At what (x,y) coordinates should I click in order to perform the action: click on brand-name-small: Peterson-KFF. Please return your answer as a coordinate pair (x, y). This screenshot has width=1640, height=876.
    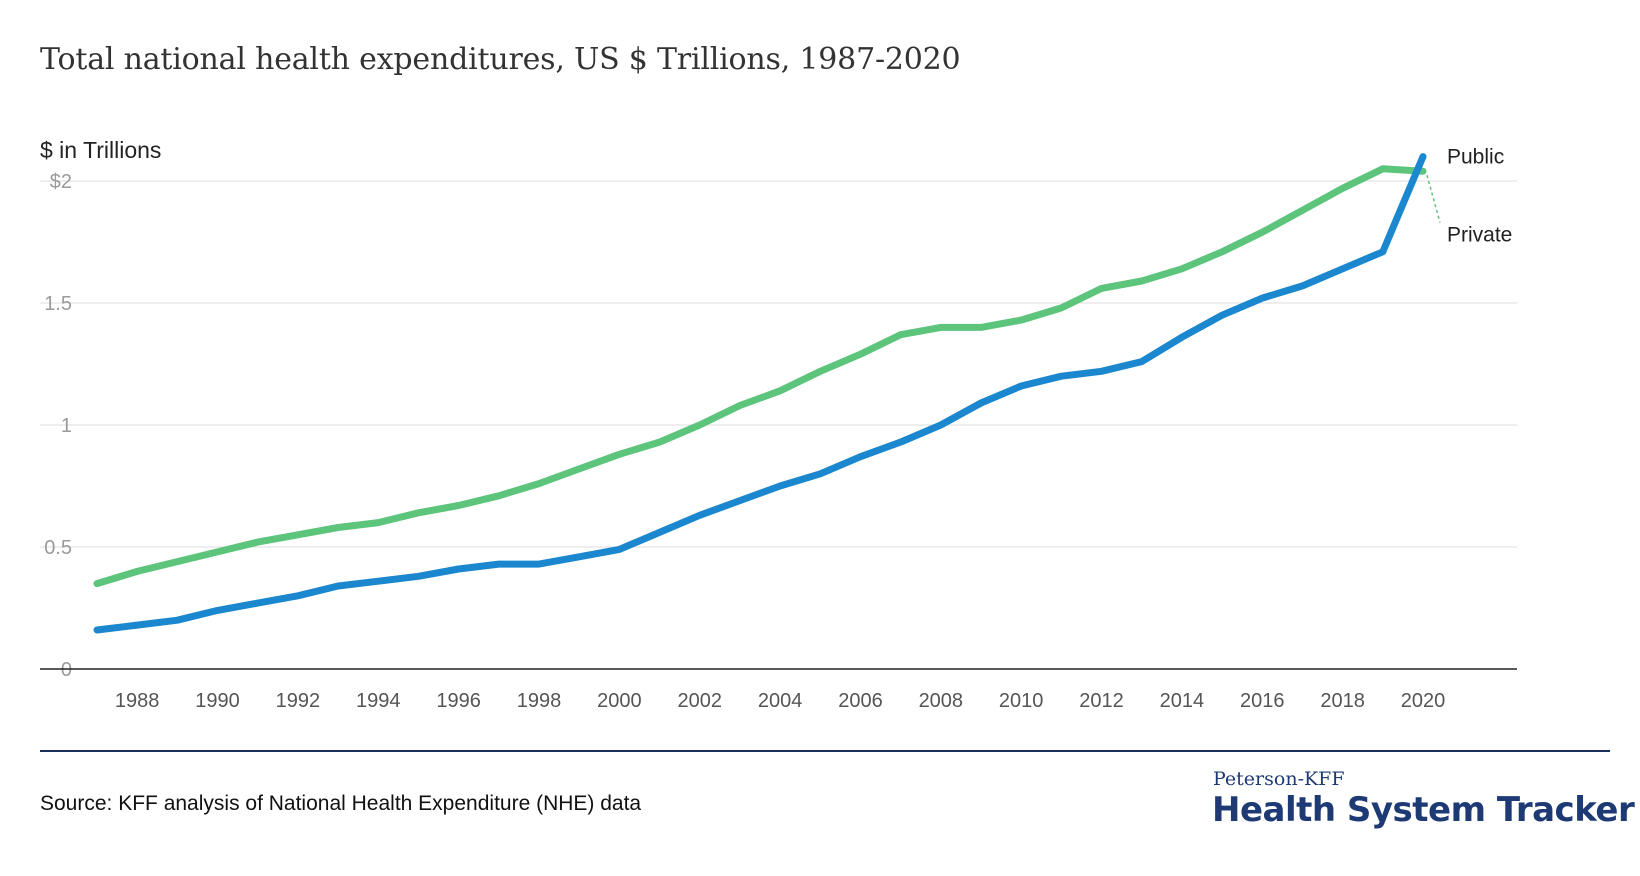
    Looking at the image, I should click on (1279, 779).